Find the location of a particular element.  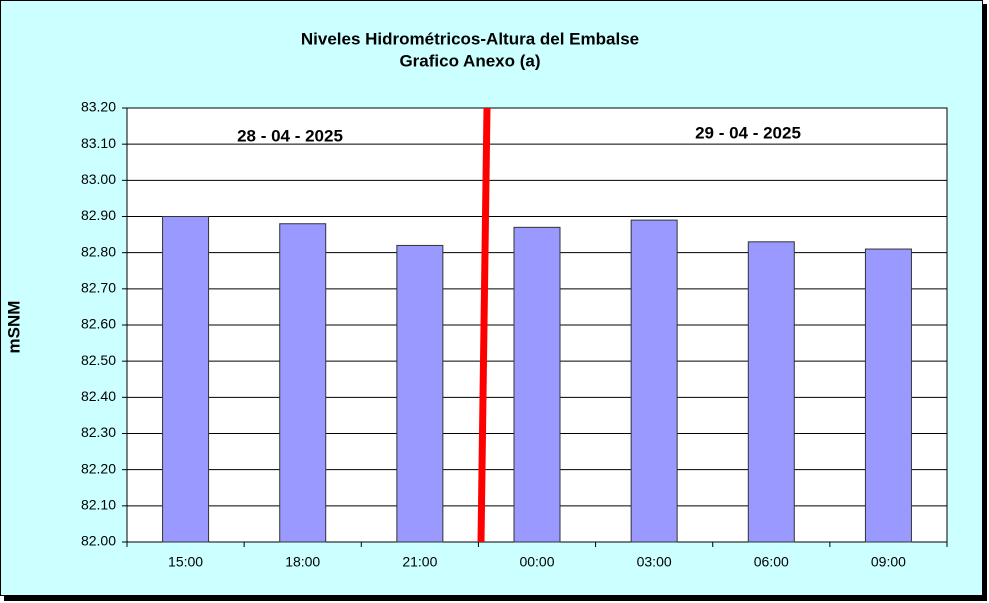

x-tick-label: 18:00 is located at coordinates (302, 562).